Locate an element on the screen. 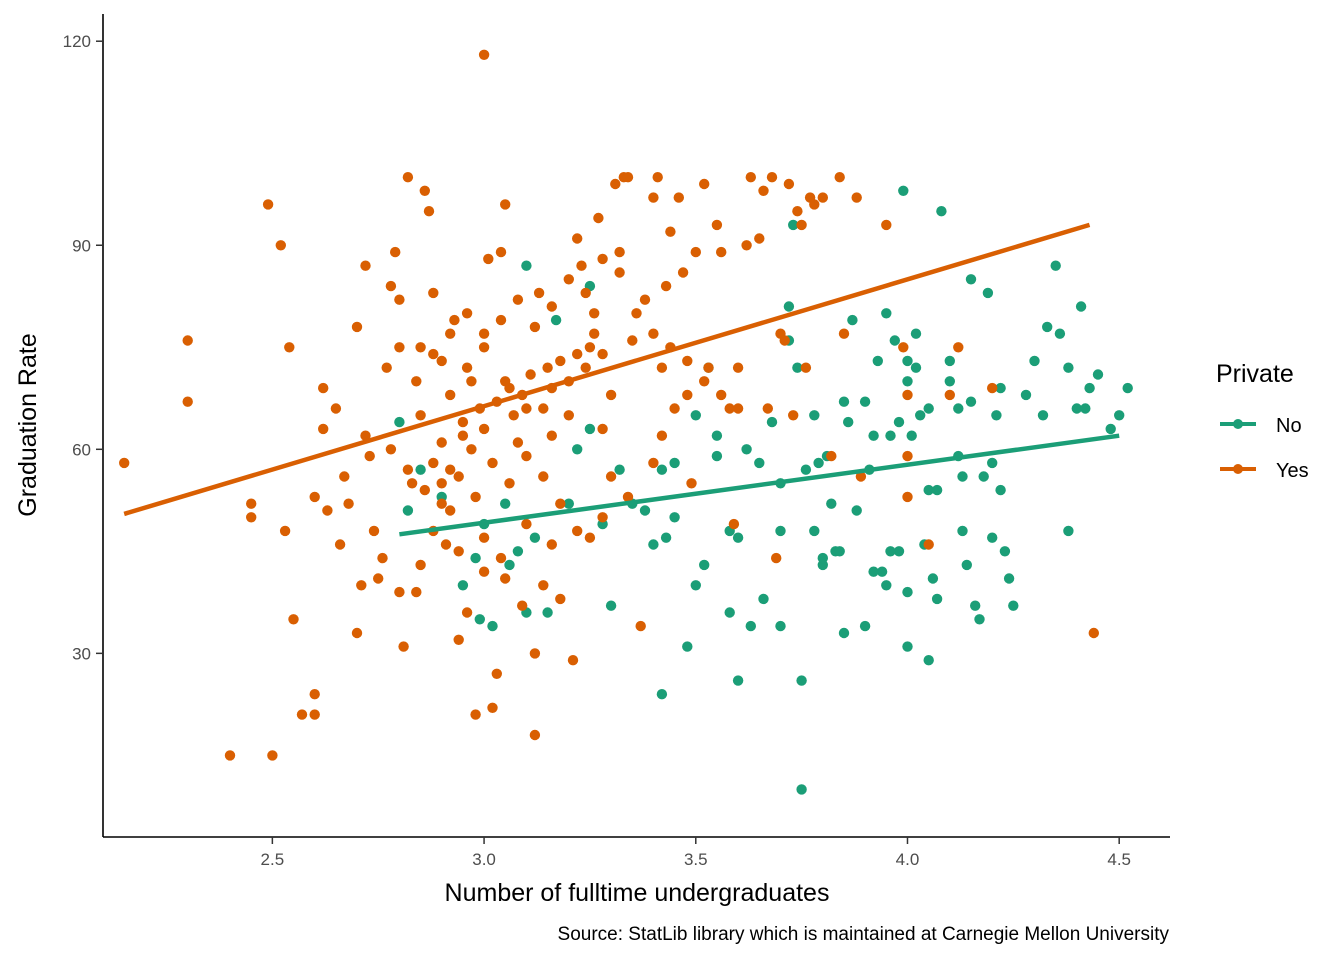 The height and width of the screenshot is (960, 1344). legend-label-no: No is located at coordinates (1289, 426).